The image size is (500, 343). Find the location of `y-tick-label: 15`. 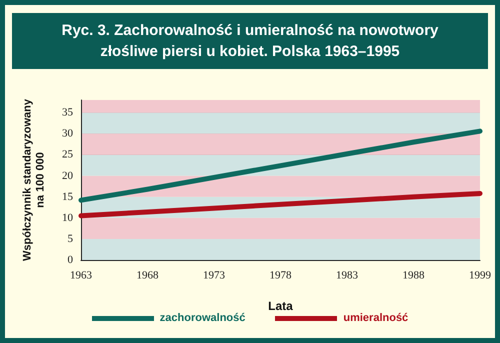

y-tick-label: 15 is located at coordinates (68, 196).